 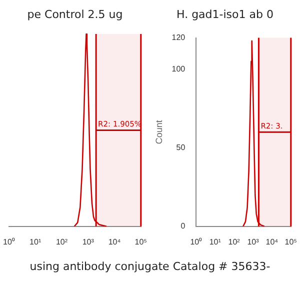 What do you see at coordinates (150, 266) in the screenshot?
I see `text: using antibody conjugate Catalog # 35633-` at bounding box center [150, 266].